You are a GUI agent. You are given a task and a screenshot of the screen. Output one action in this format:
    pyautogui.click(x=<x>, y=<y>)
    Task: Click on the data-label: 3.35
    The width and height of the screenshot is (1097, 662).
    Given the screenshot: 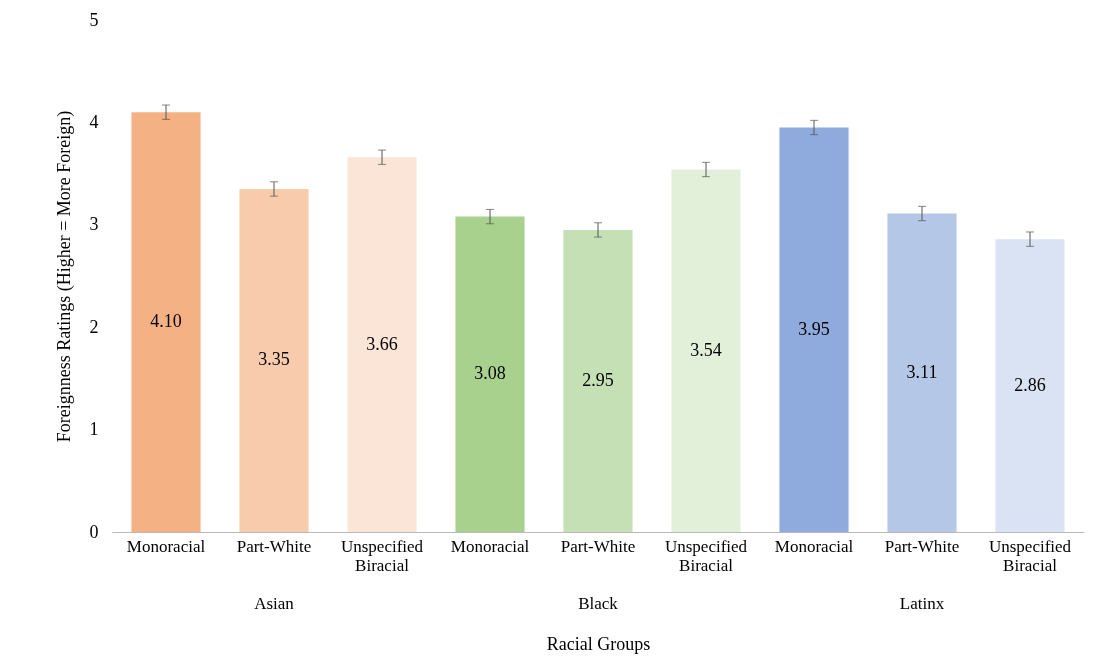 What is the action you would take?
    pyautogui.click(x=274, y=359)
    